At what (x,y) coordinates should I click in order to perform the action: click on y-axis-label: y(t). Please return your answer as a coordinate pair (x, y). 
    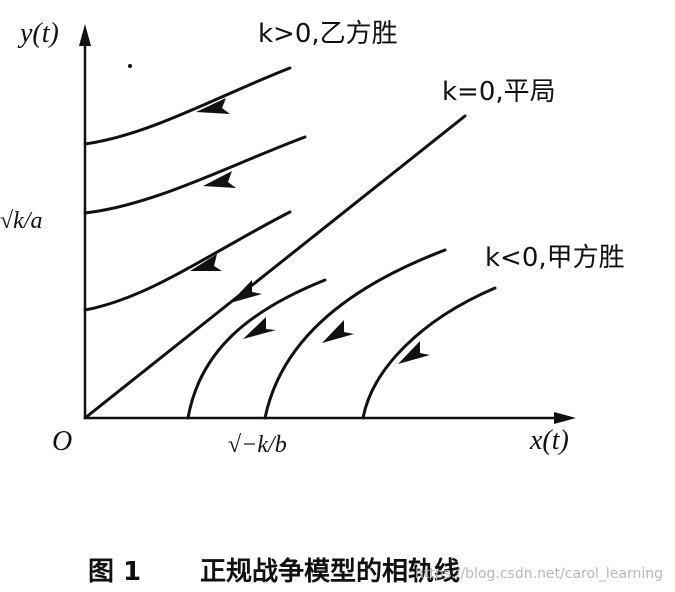
    Looking at the image, I should click on (38, 33).